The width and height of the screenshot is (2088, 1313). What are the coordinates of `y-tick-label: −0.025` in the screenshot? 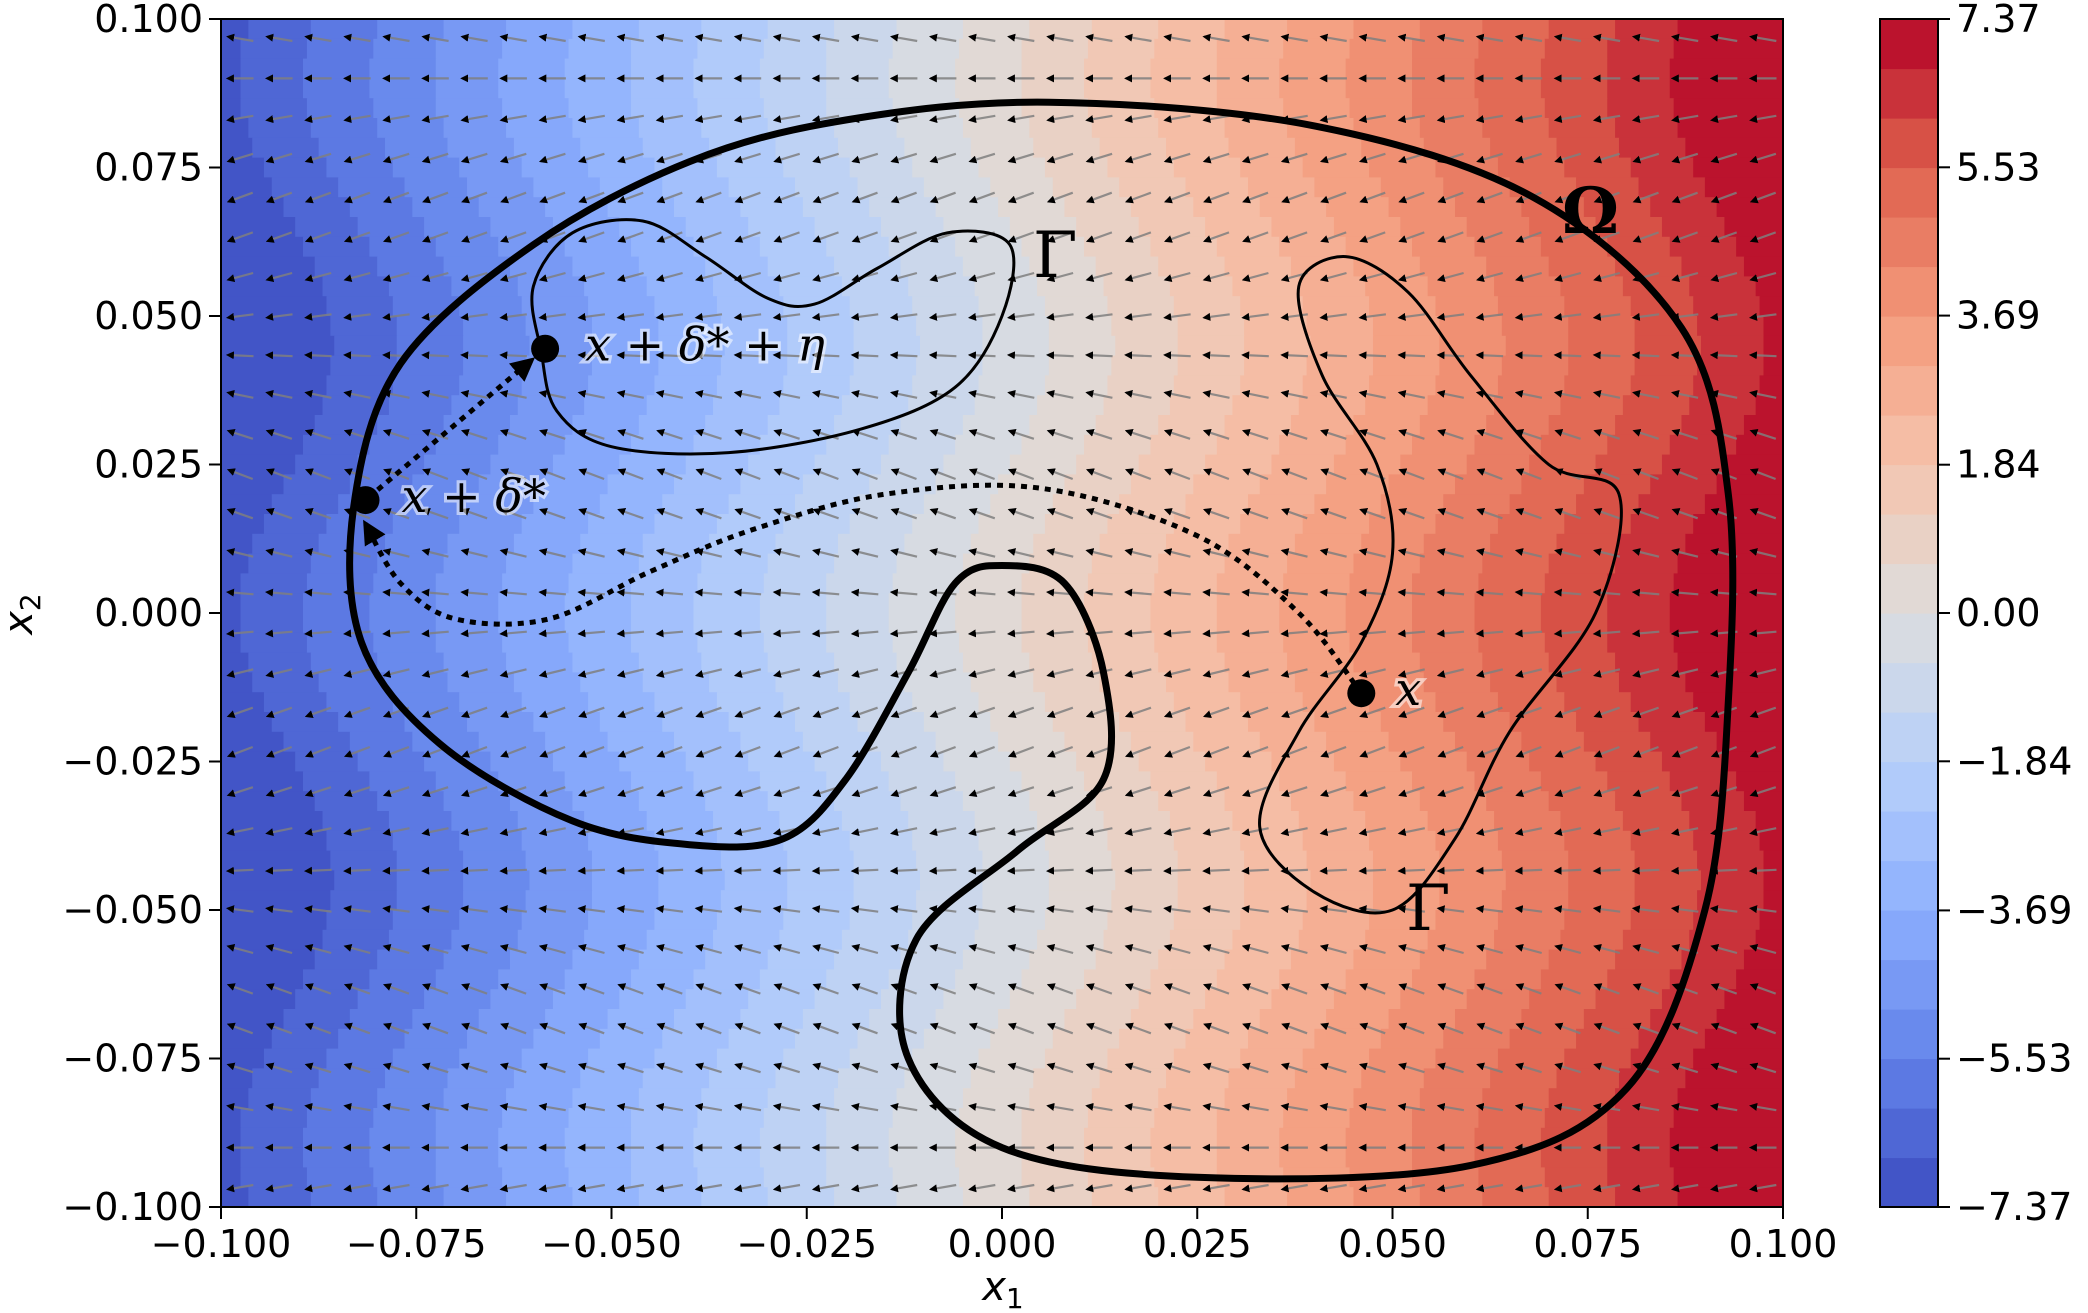 It's located at (132, 762).